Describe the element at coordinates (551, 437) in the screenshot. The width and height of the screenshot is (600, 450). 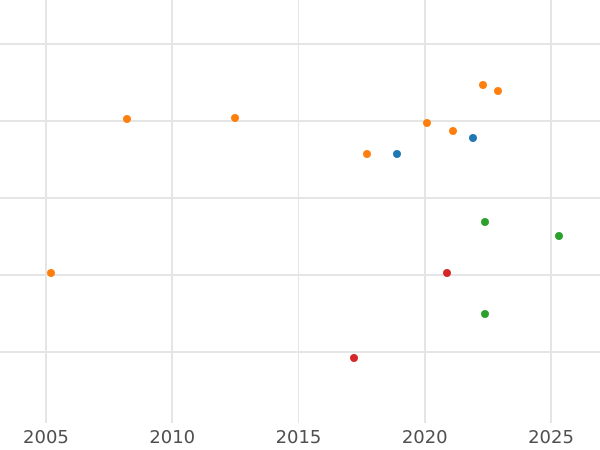
I see `x-tick-label: 2025` at that location.